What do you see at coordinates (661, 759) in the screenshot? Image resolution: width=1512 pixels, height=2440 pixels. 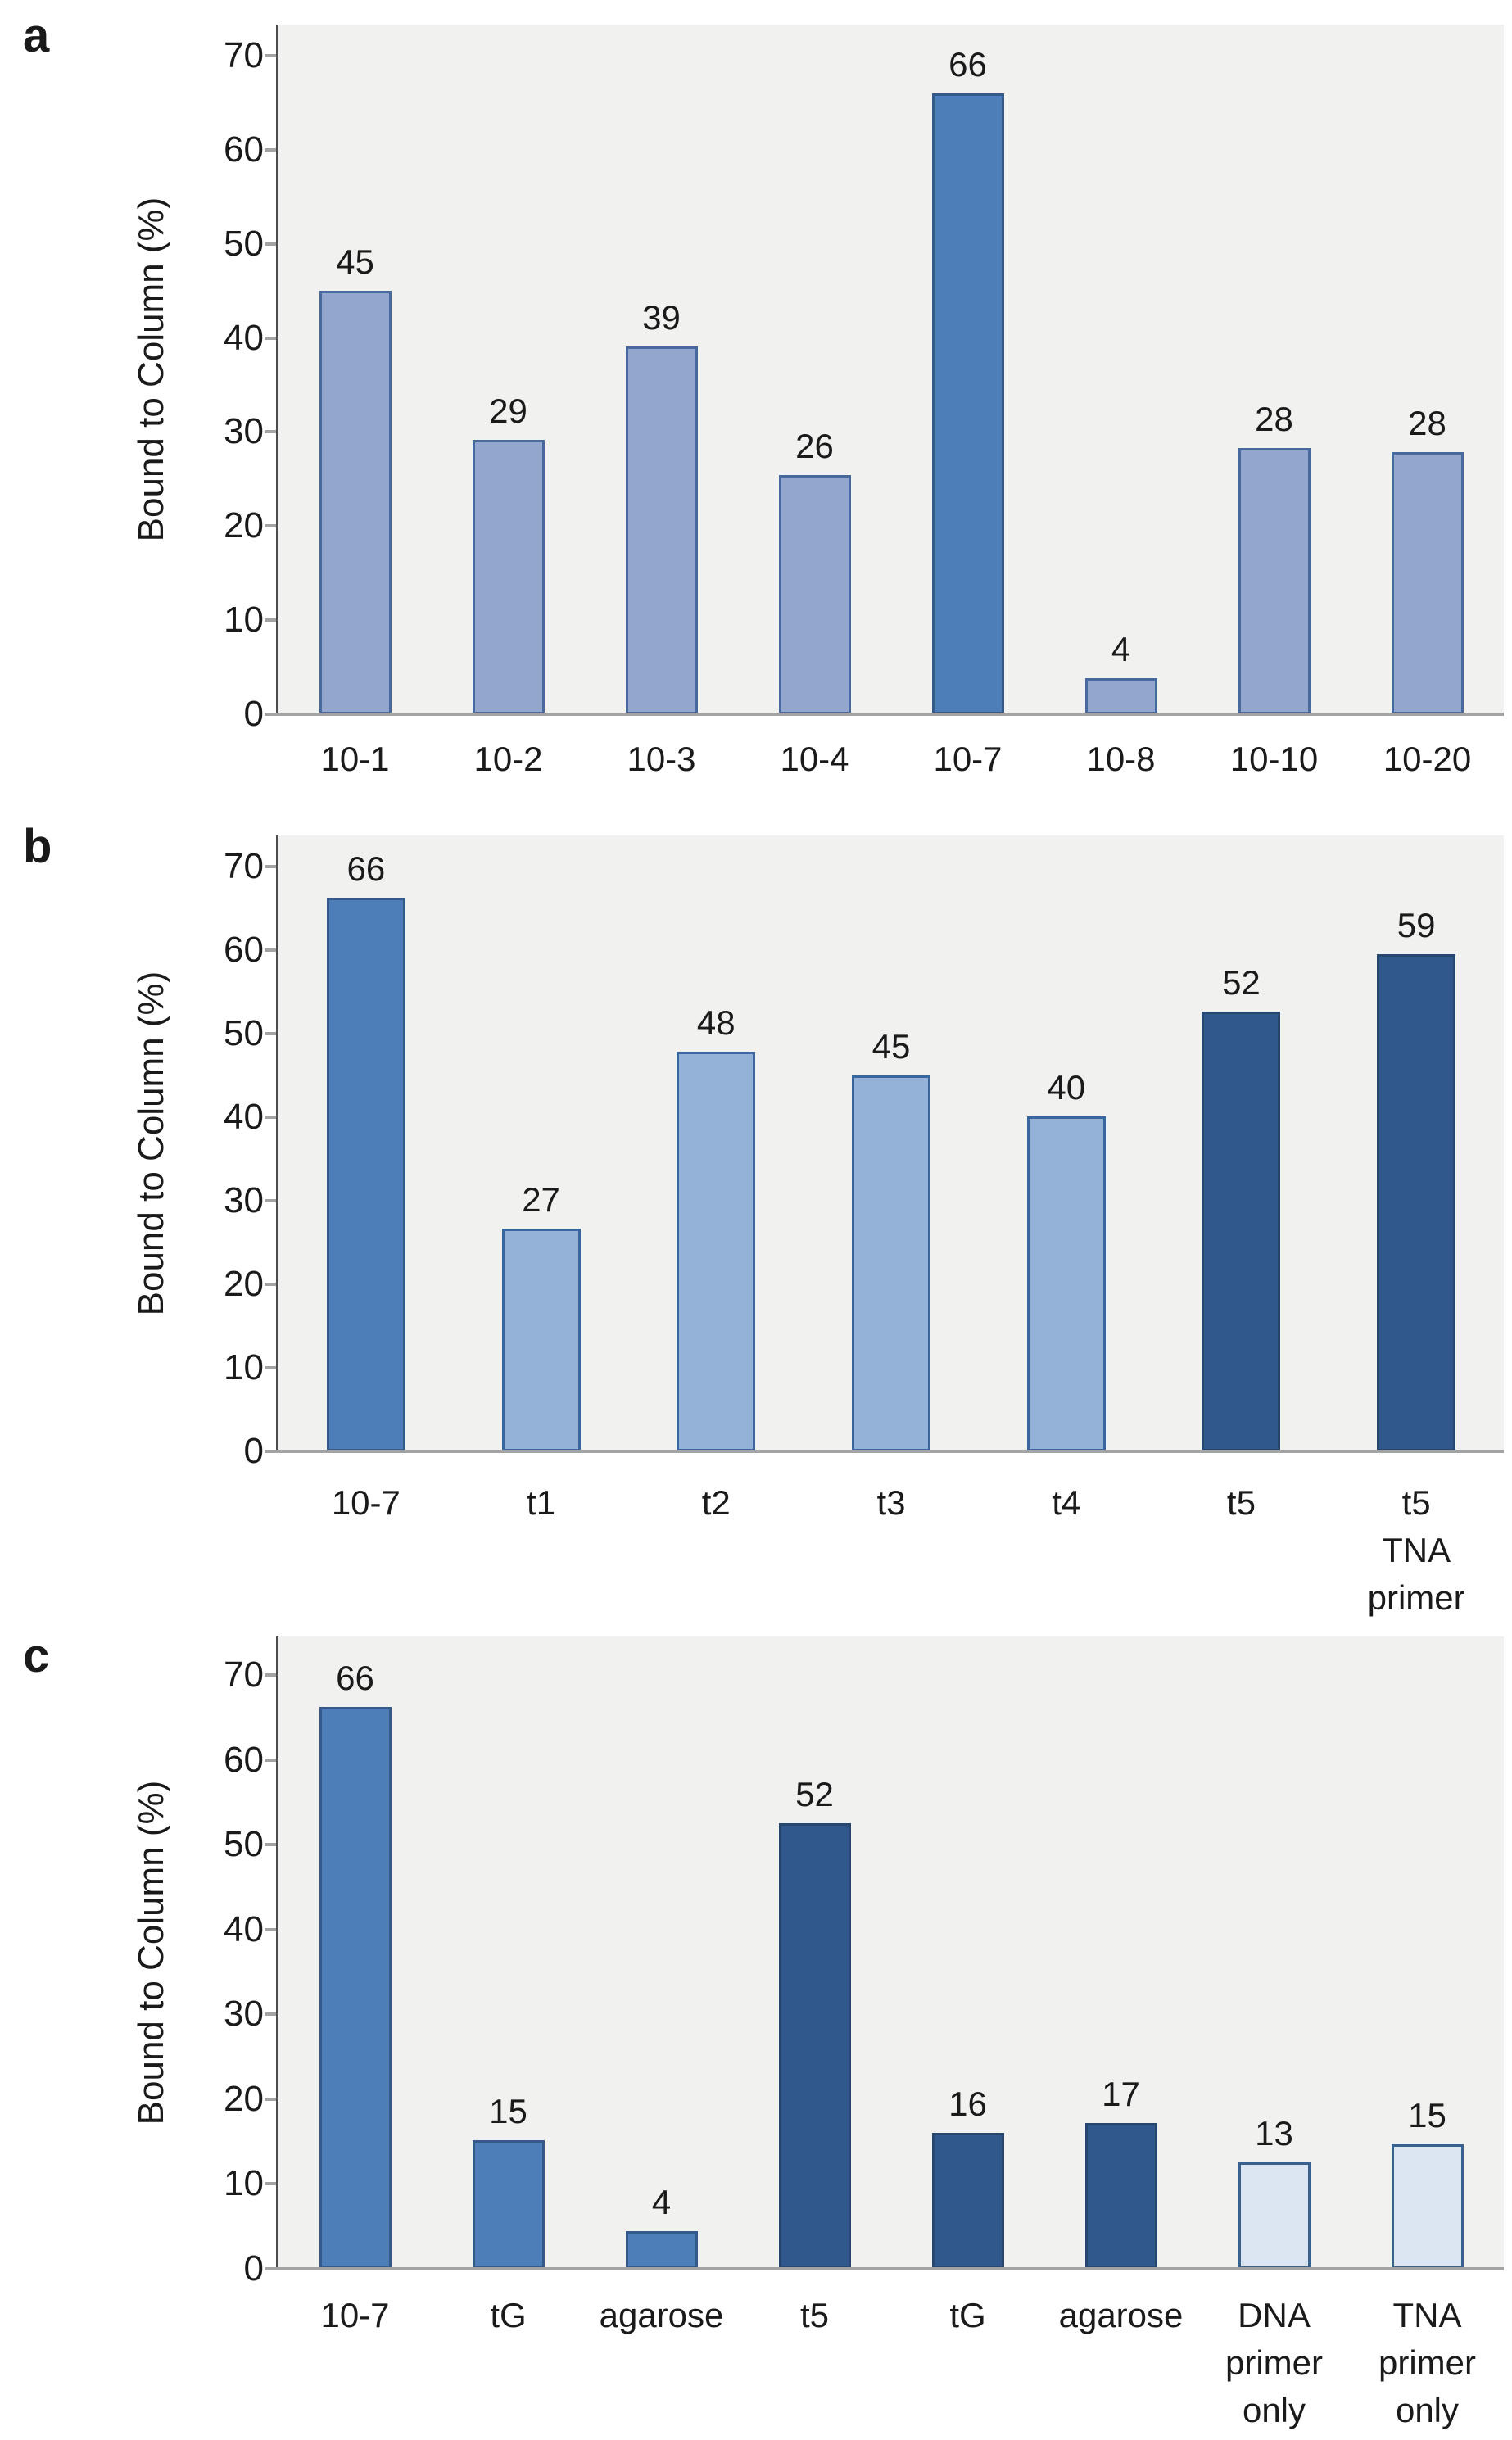 I see `category-label: 10-3` at bounding box center [661, 759].